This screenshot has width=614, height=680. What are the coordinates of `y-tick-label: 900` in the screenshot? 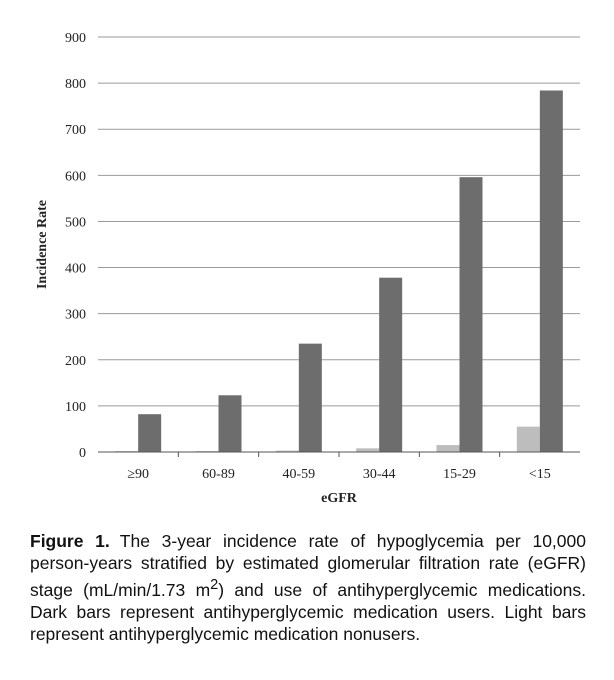 It's located at (75, 38).